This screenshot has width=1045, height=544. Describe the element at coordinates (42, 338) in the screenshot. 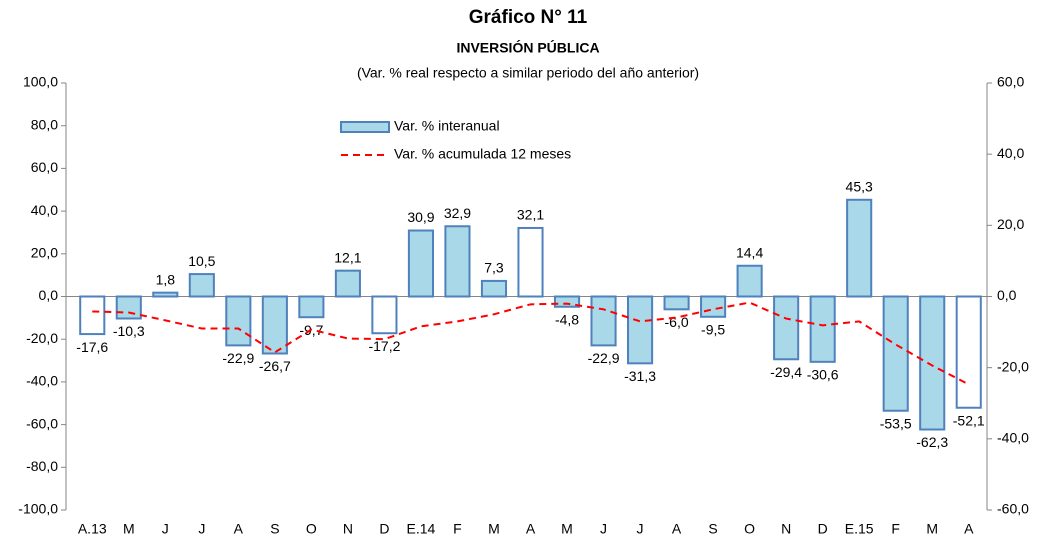

I see `y-tick-label: -20,0` at that location.